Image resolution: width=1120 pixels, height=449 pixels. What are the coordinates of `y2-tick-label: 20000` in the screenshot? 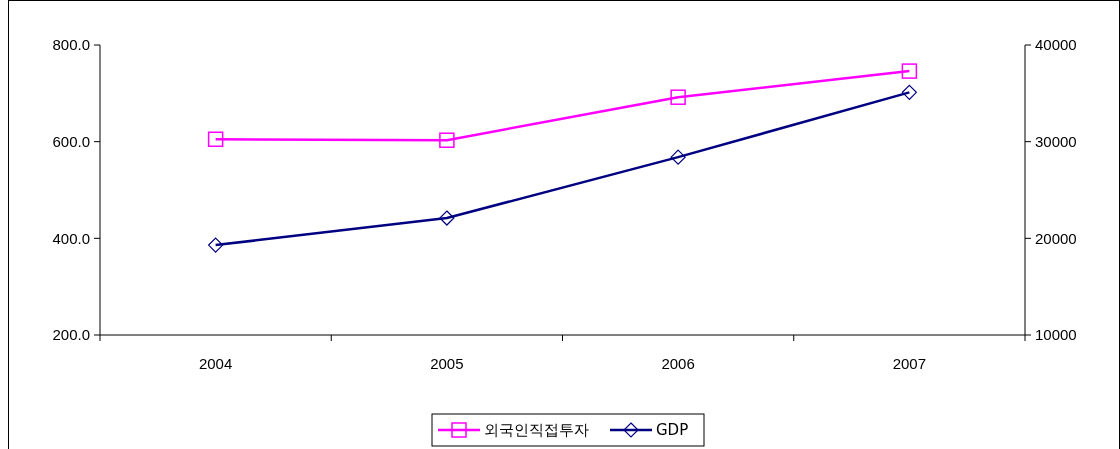 It's located at (1056, 238).